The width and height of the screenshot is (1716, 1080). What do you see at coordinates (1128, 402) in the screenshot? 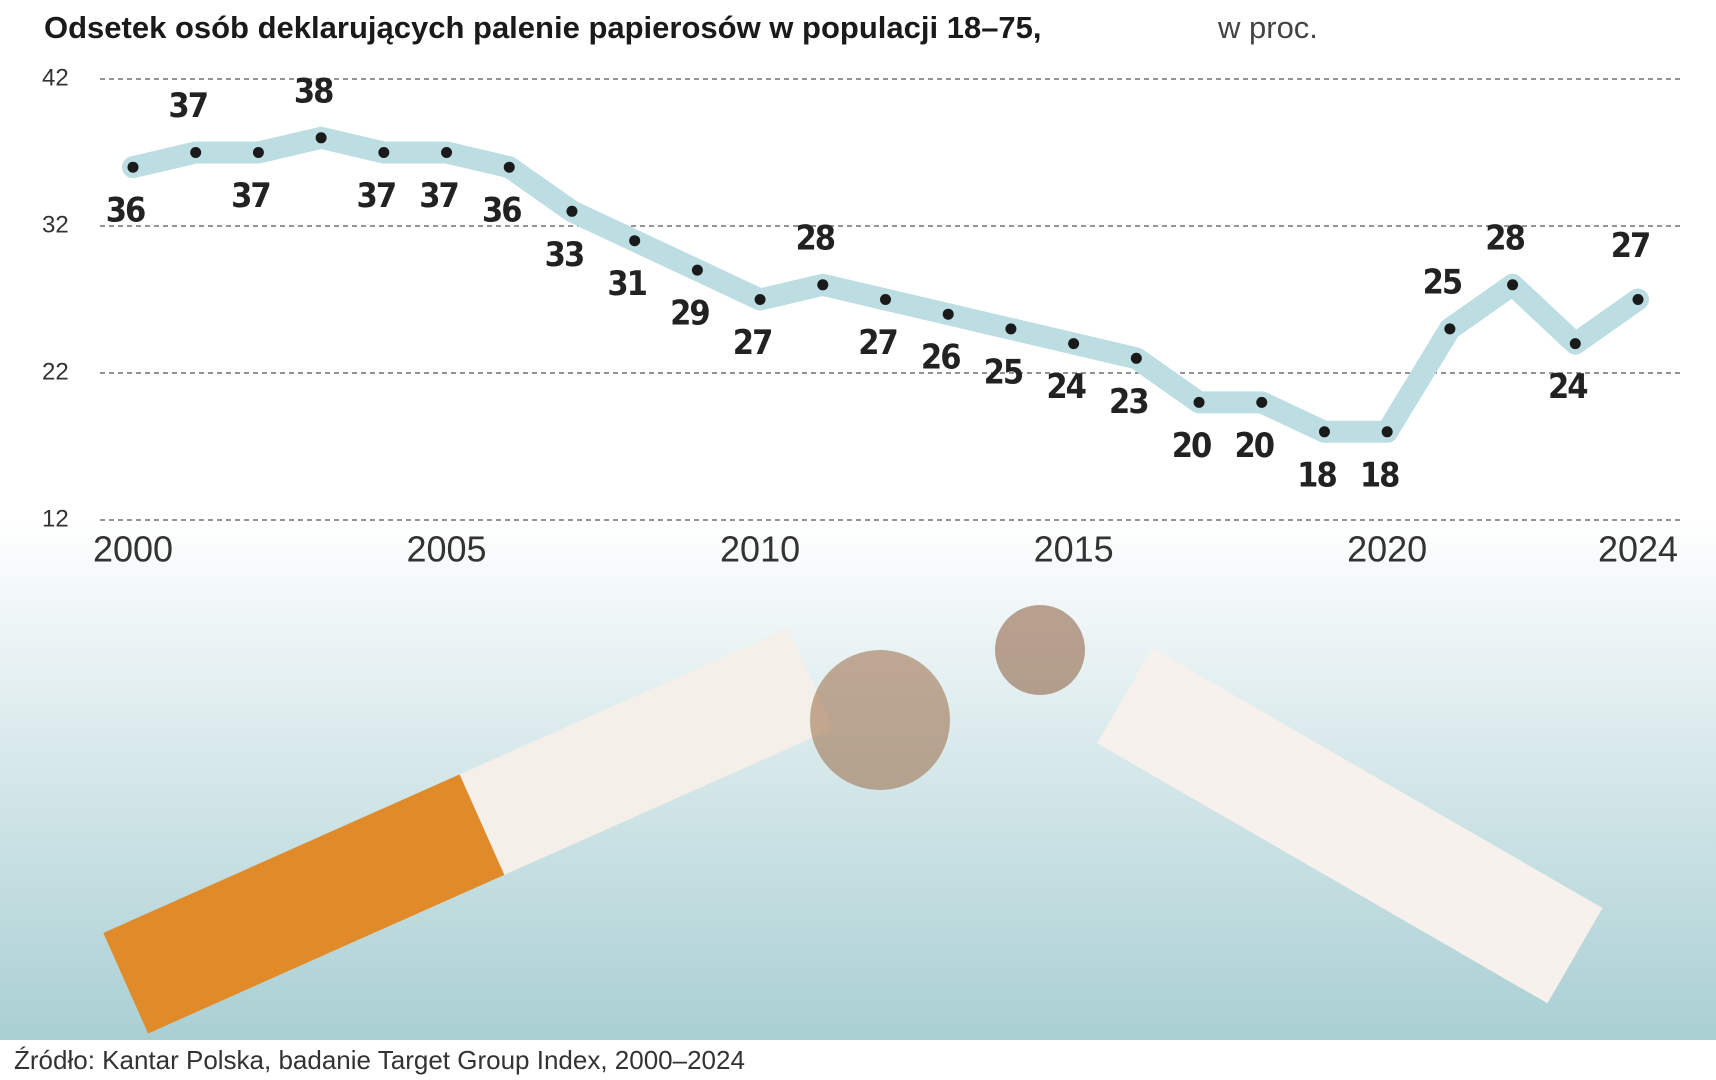
I see `data-label: 23` at bounding box center [1128, 402].